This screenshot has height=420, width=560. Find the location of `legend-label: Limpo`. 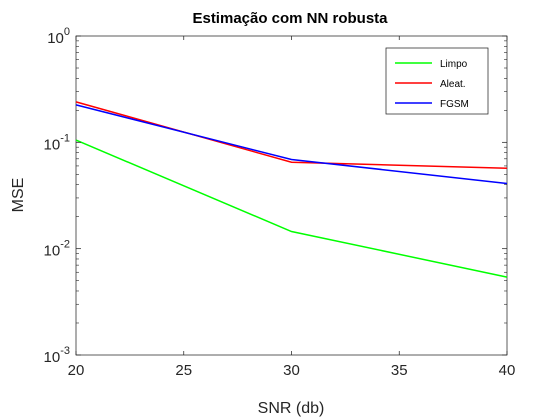

legend-label: Limpo is located at coordinates (454, 64).